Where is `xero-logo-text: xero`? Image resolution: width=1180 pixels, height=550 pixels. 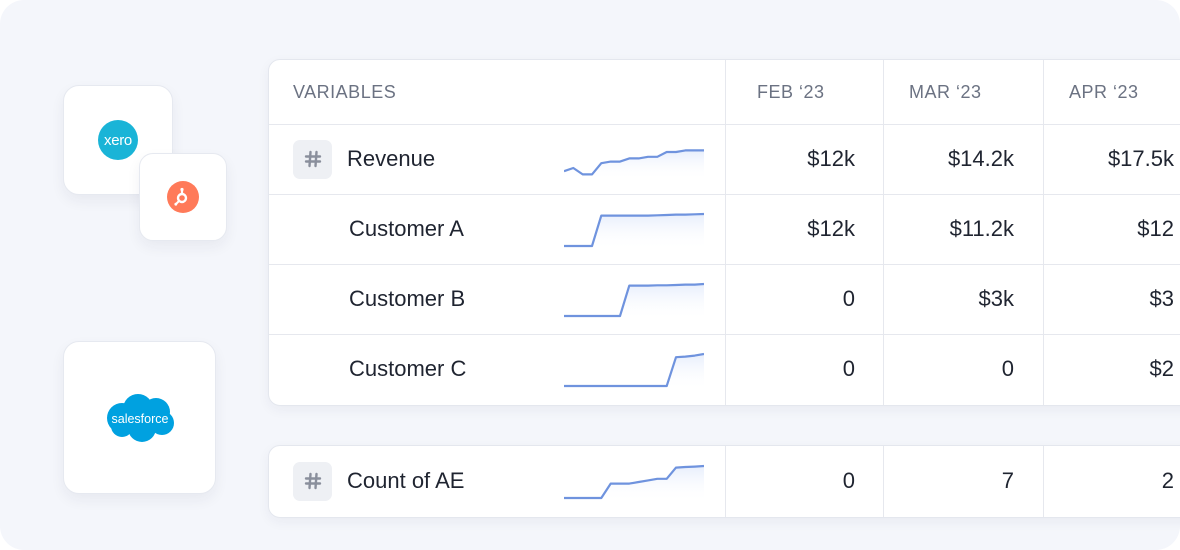
xero-logo-text: xero is located at coordinates (118, 140).